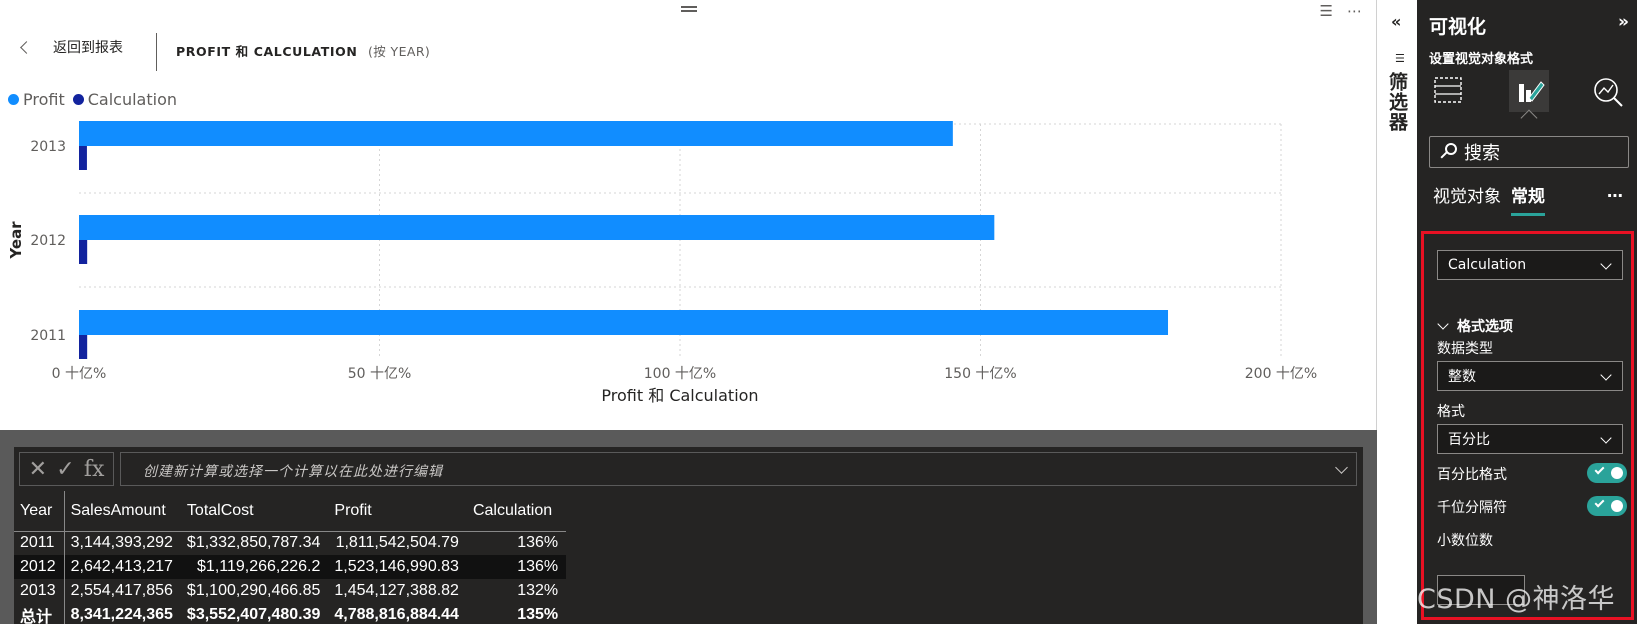  What do you see at coordinates (1529, 91) in the screenshot?
I see `format-visual-tab` at bounding box center [1529, 91].